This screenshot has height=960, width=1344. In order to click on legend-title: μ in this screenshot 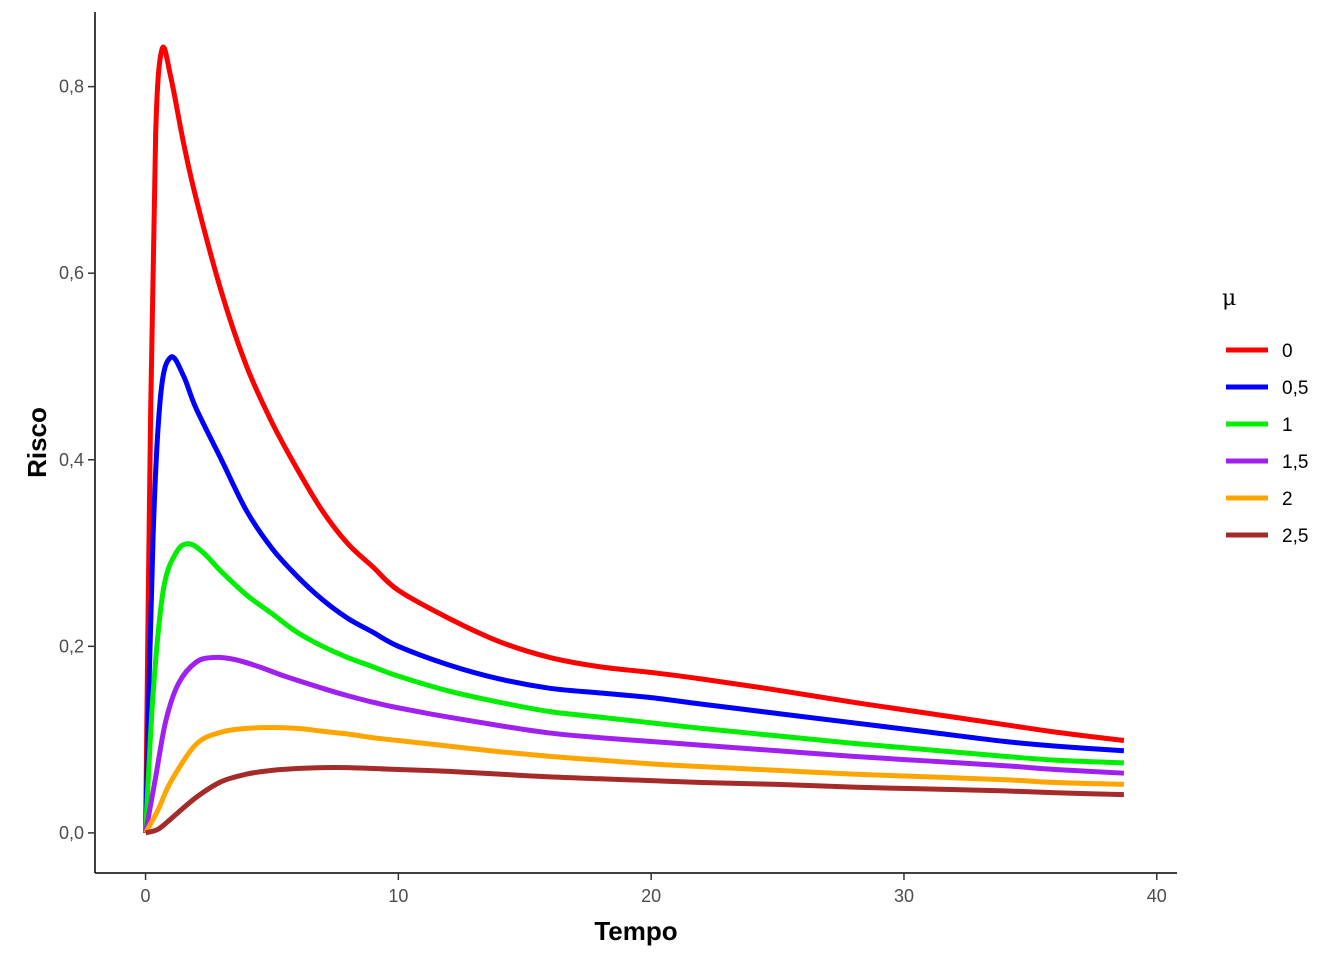, I will do `click(1229, 298)`.